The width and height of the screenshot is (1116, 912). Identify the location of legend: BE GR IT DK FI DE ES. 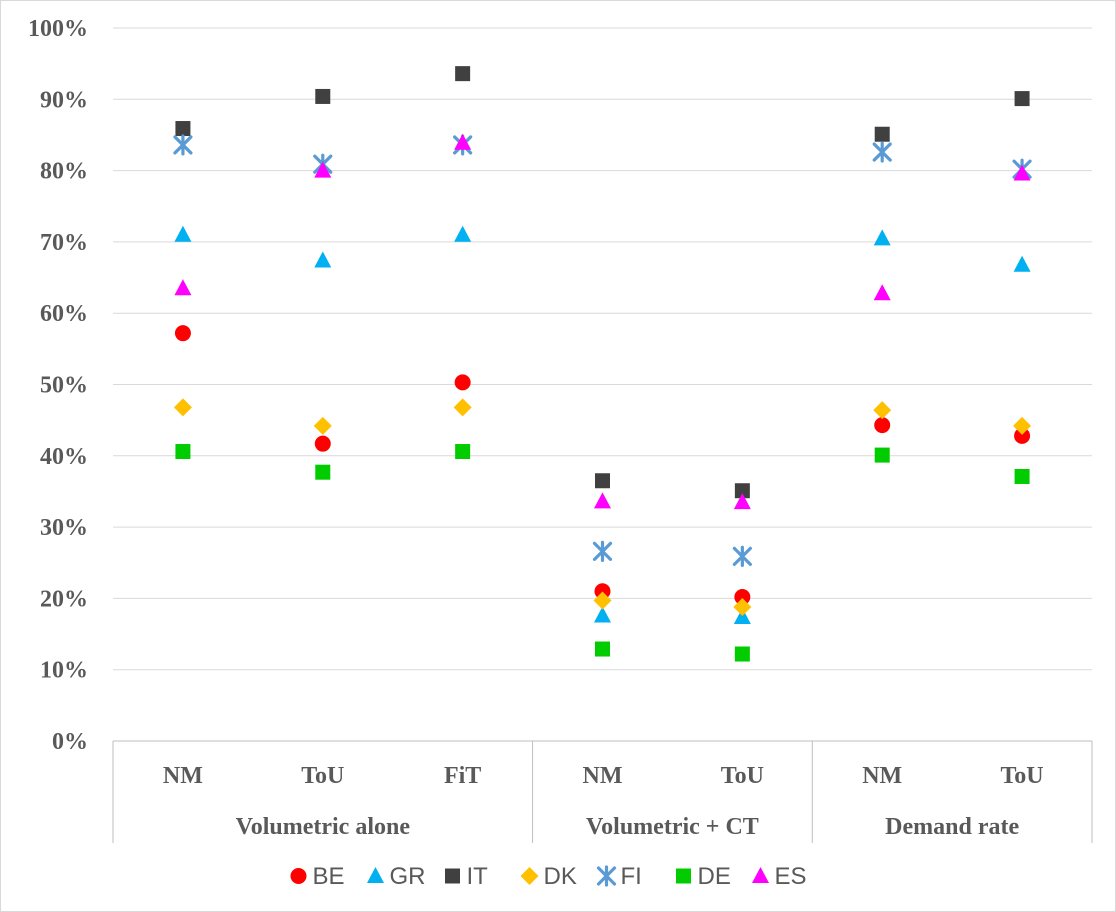
(548, 876).